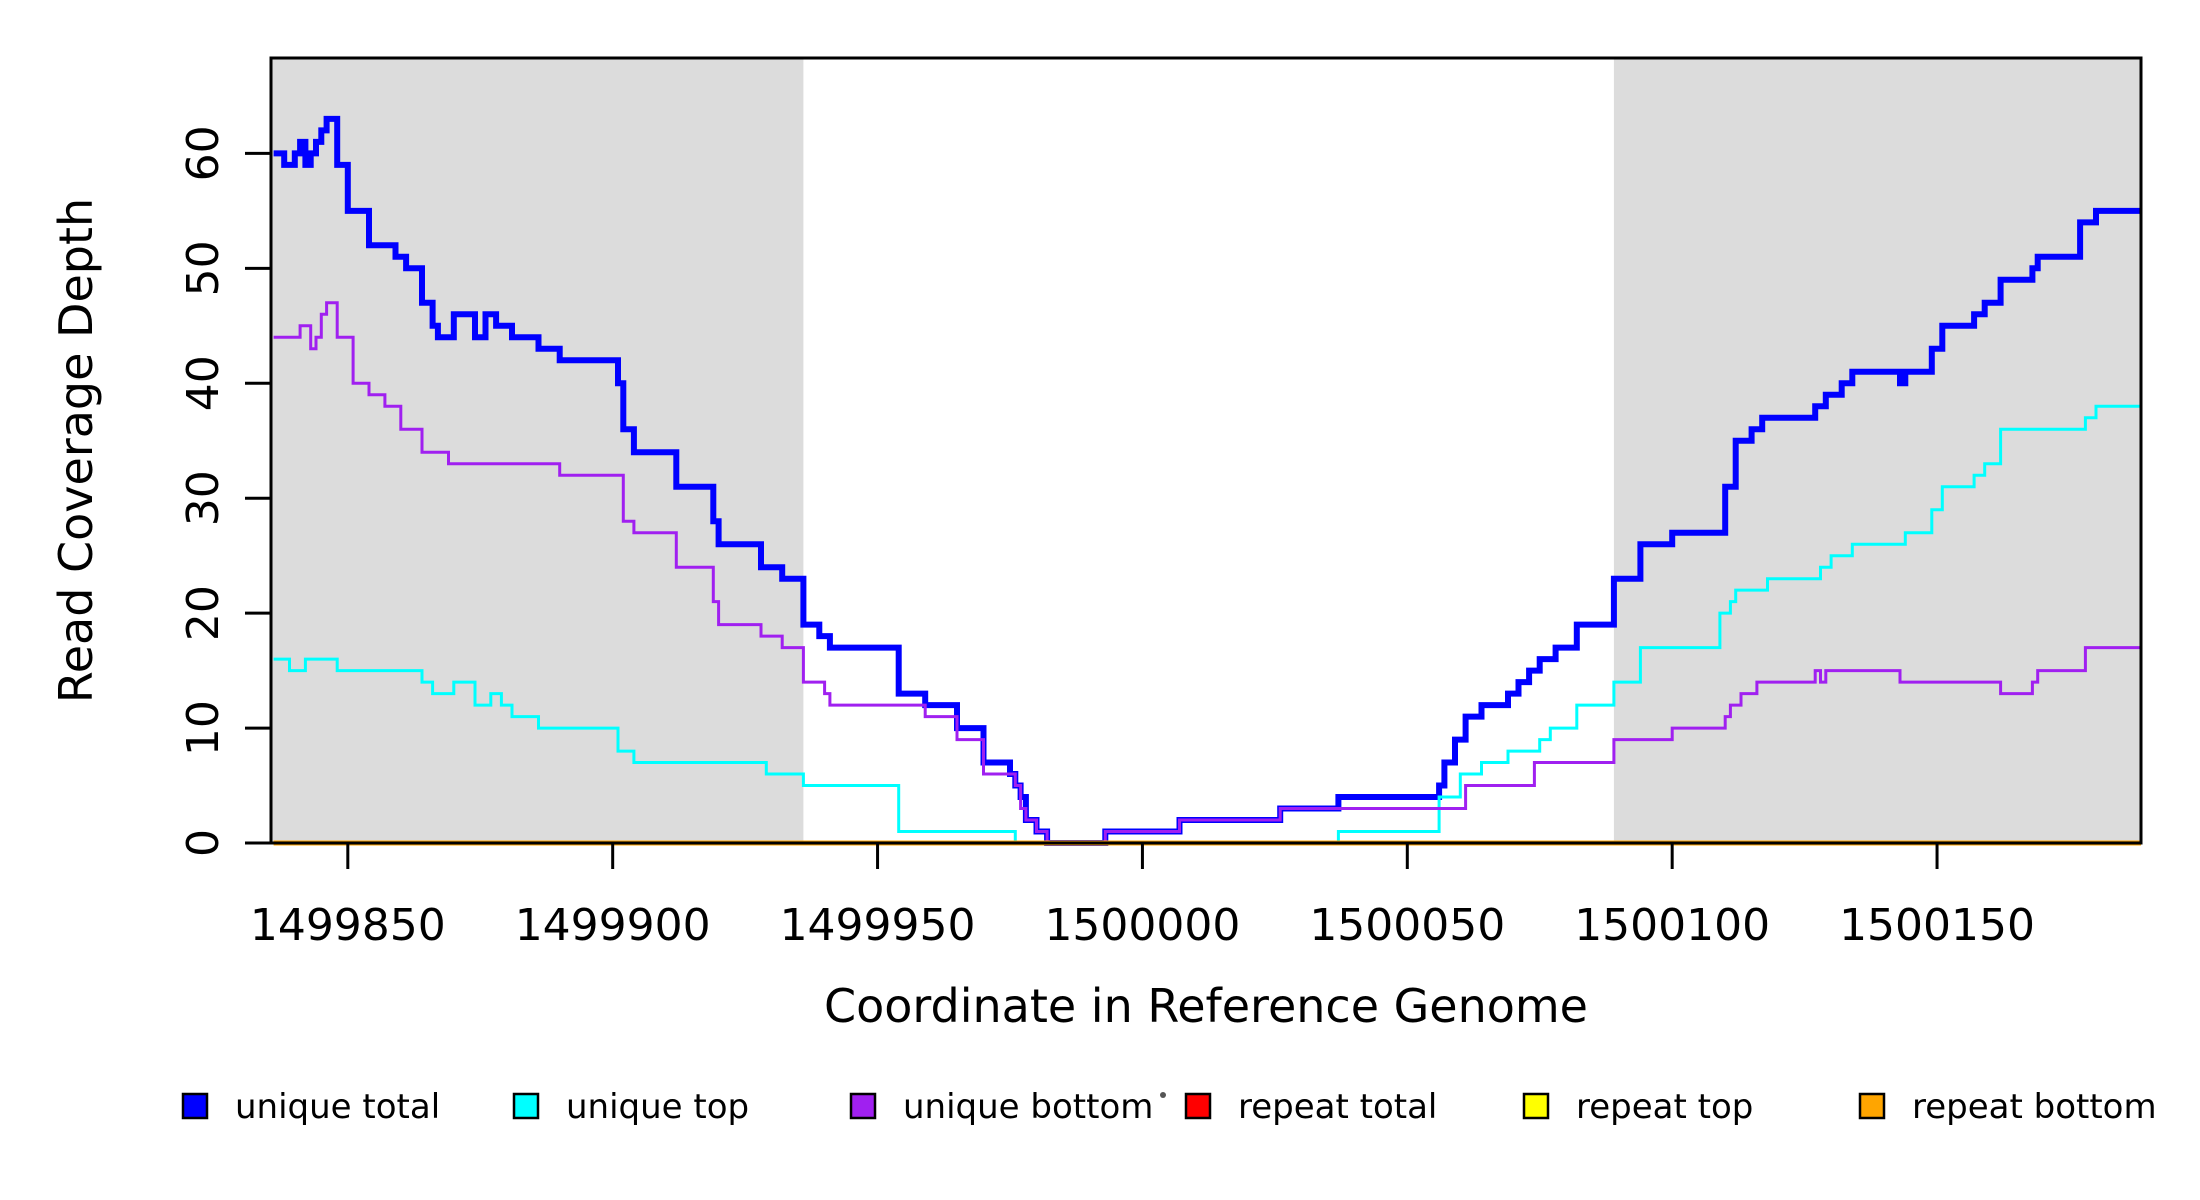  I want to click on legend-label-repeat-bottom: repeat bottom, so click(2034, 1107).